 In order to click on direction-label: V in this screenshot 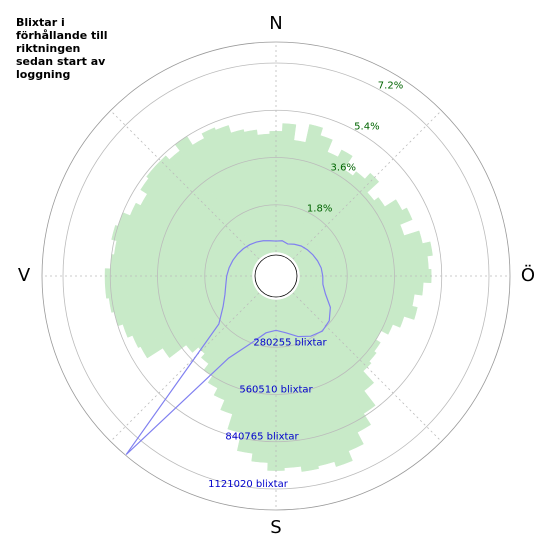, I will do `click(24, 275)`.